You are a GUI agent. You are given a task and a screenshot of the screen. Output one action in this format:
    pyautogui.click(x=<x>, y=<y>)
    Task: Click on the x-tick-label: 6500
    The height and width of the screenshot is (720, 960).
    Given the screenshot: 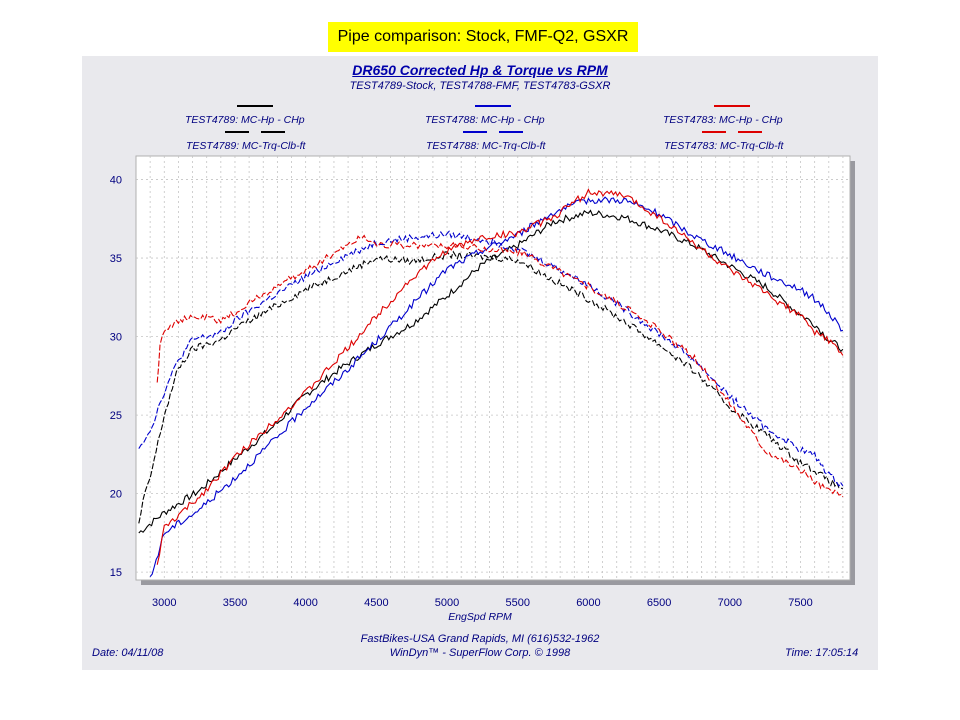 What is the action you would take?
    pyautogui.click(x=659, y=603)
    